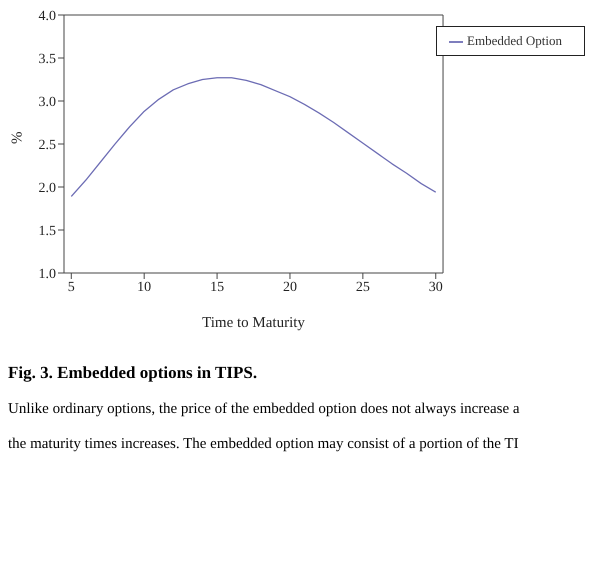 This screenshot has height=569, width=611. What do you see at coordinates (514, 40) in the screenshot?
I see `legend-label: Embedded Option` at bounding box center [514, 40].